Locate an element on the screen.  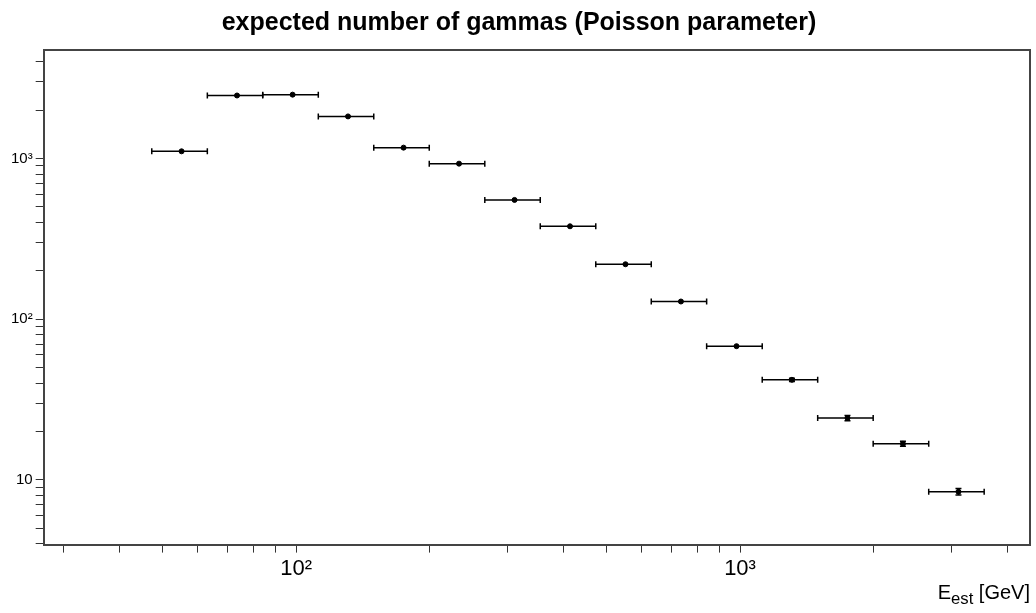
y-tick-label: 10³ is located at coordinates (21, 157).